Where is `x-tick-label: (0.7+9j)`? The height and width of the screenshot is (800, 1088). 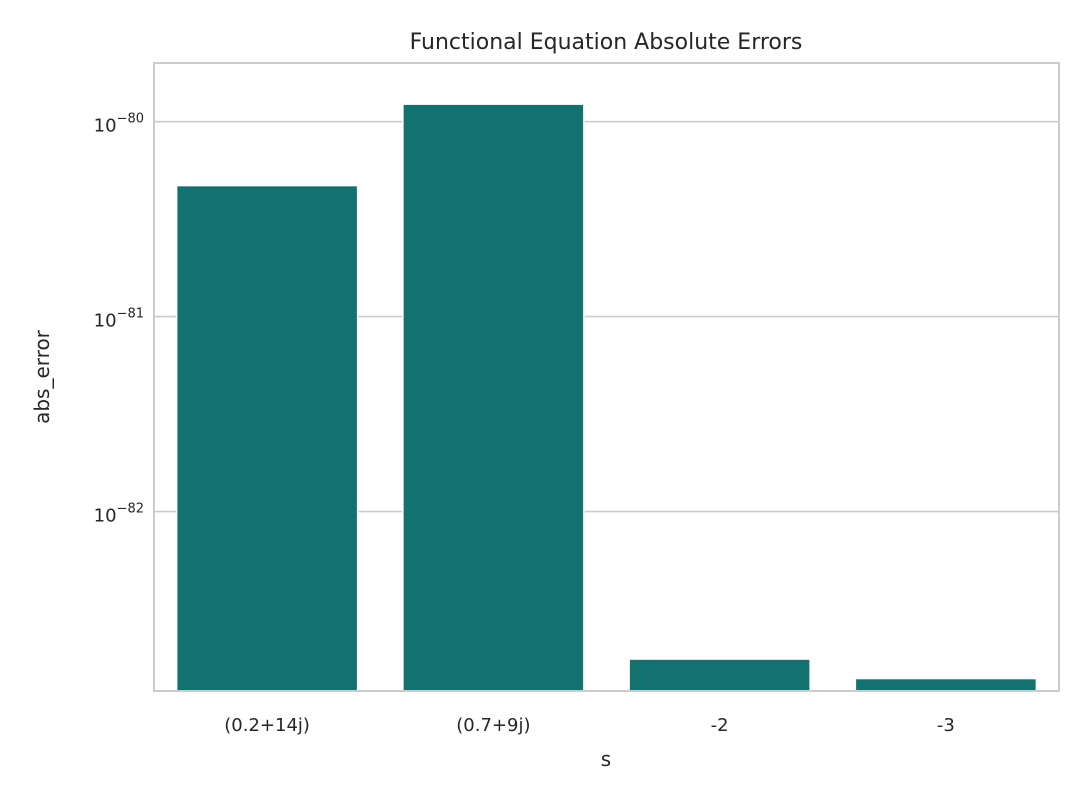
x-tick-label: (0.7+9j) is located at coordinates (493, 725).